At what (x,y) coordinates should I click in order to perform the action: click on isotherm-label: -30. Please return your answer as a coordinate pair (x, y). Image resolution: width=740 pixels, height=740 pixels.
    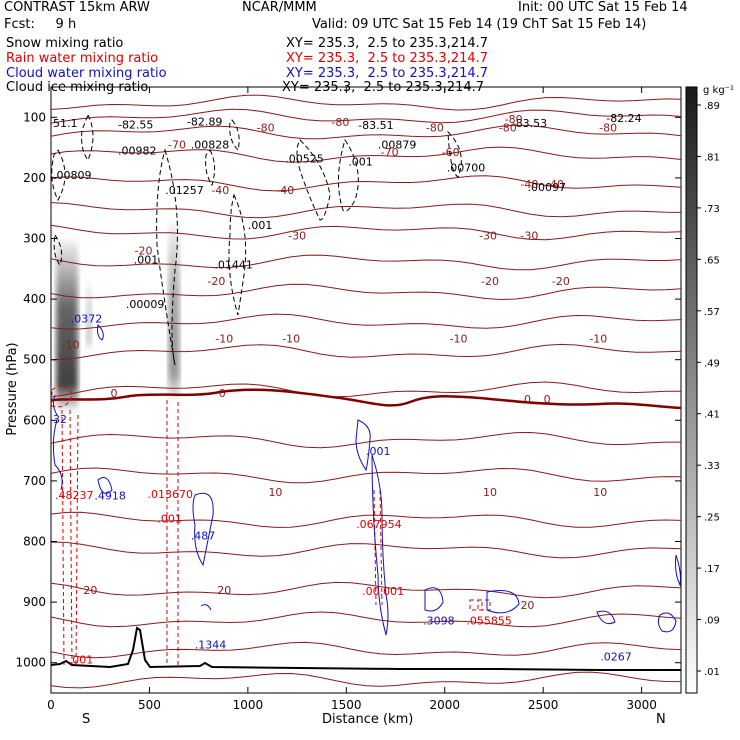
    Looking at the image, I should click on (488, 235).